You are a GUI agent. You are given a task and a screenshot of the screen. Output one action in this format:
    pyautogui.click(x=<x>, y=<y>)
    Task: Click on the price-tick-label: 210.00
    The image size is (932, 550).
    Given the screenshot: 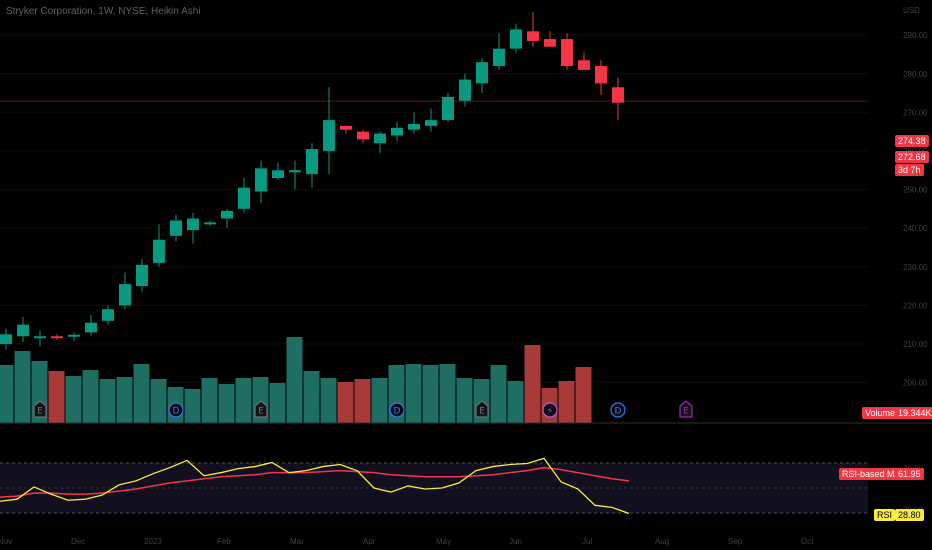 What is the action you would take?
    pyautogui.click(x=915, y=344)
    